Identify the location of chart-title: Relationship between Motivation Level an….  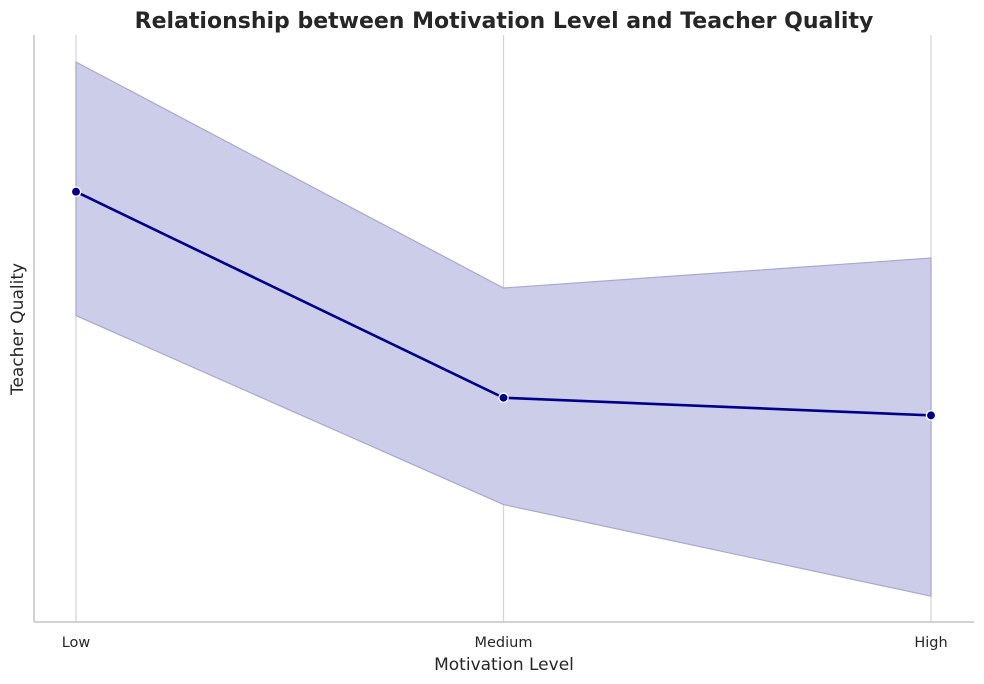
(504, 21).